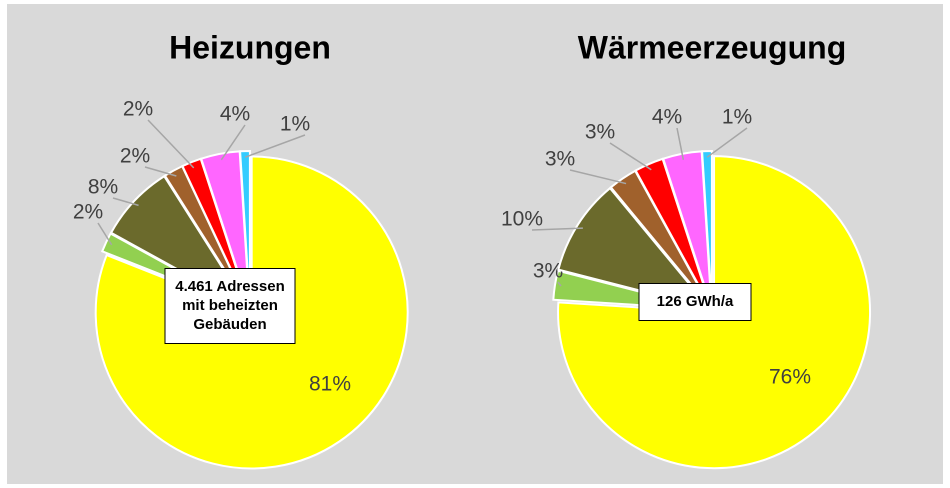 The height and width of the screenshot is (488, 950). I want to click on annotation-text: 126 GWh/a, so click(695, 301).